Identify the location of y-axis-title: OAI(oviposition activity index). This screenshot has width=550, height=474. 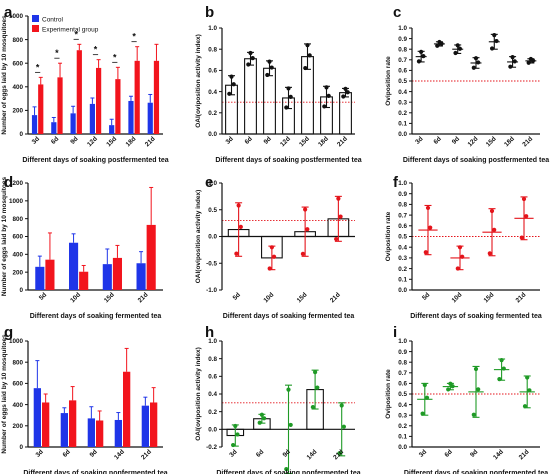
(198, 394).